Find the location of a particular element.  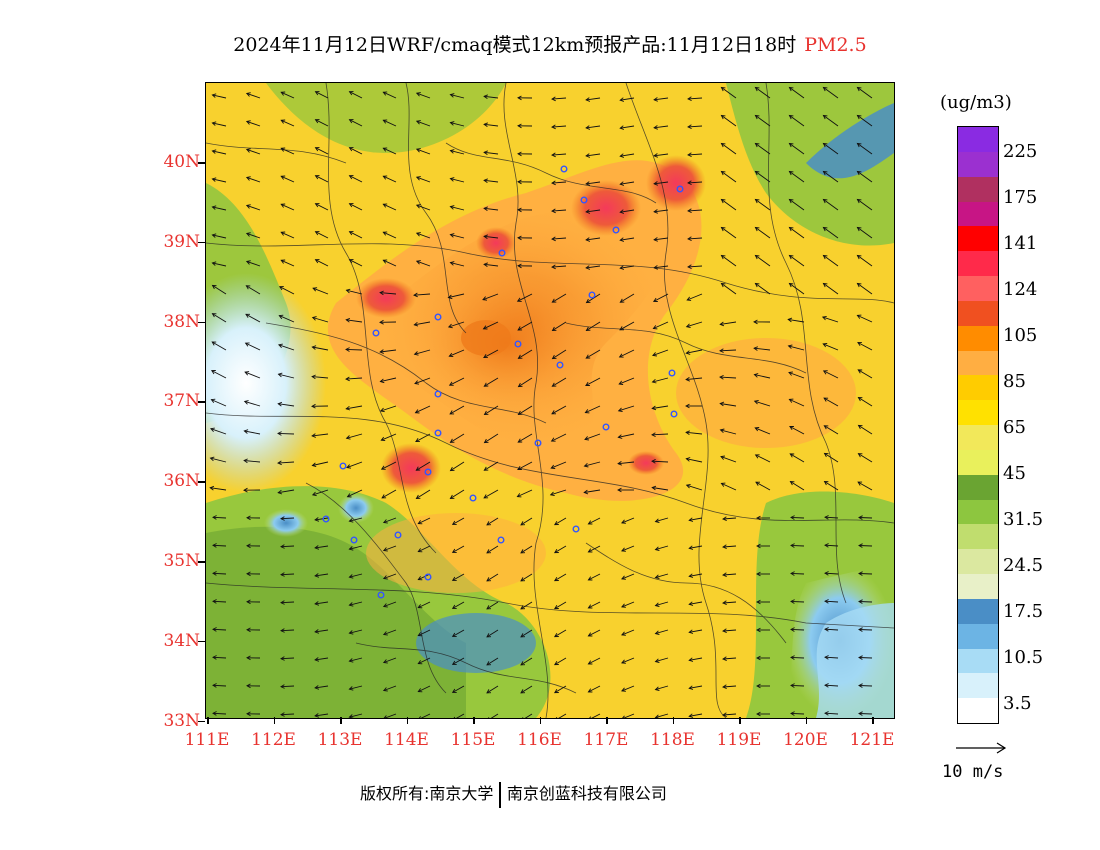

lon-tick-label: 117E is located at coordinates (606, 740).